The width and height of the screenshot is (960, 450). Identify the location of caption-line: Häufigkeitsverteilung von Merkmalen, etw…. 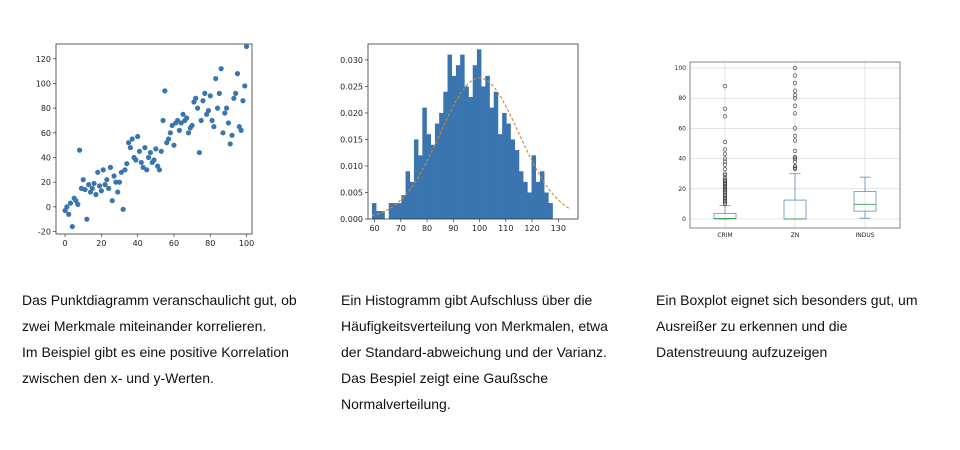
(474, 326).